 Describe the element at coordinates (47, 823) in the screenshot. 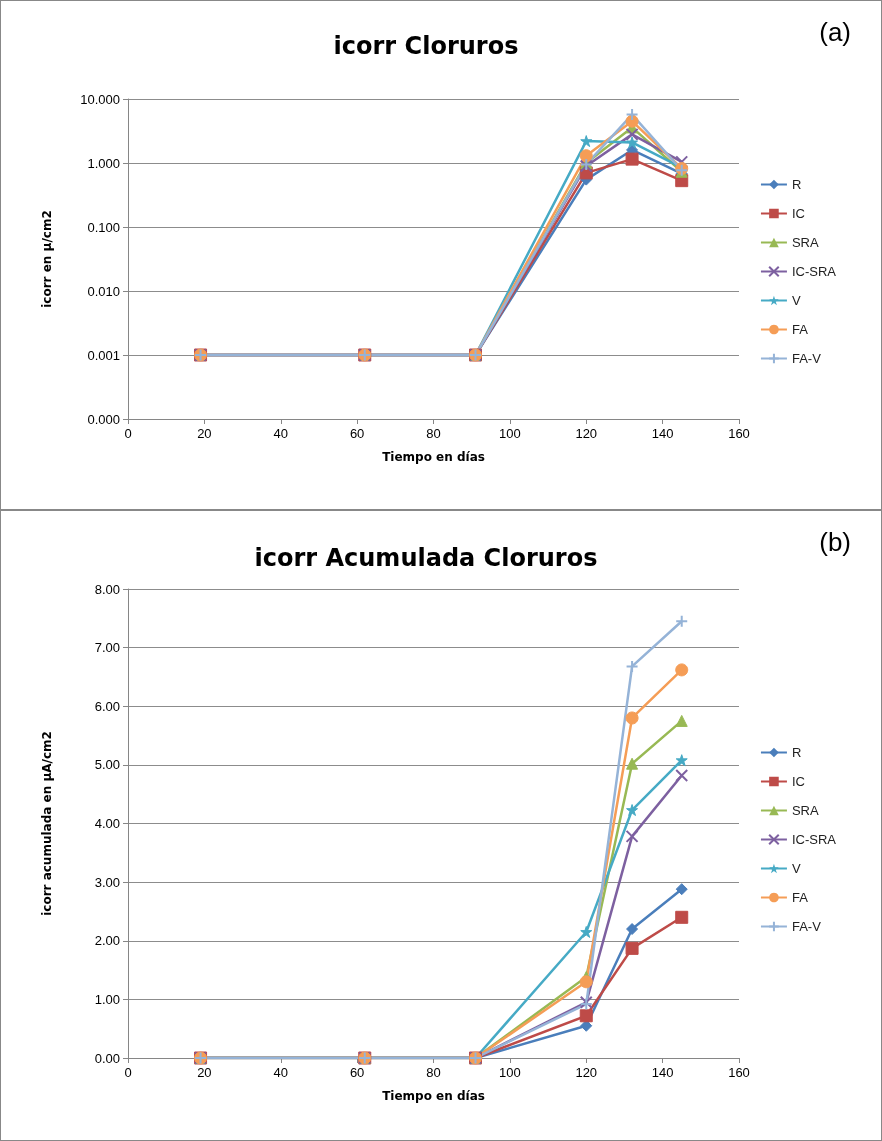

I see `y-axis-title: icorr acumulada en µA/cm2` at that location.